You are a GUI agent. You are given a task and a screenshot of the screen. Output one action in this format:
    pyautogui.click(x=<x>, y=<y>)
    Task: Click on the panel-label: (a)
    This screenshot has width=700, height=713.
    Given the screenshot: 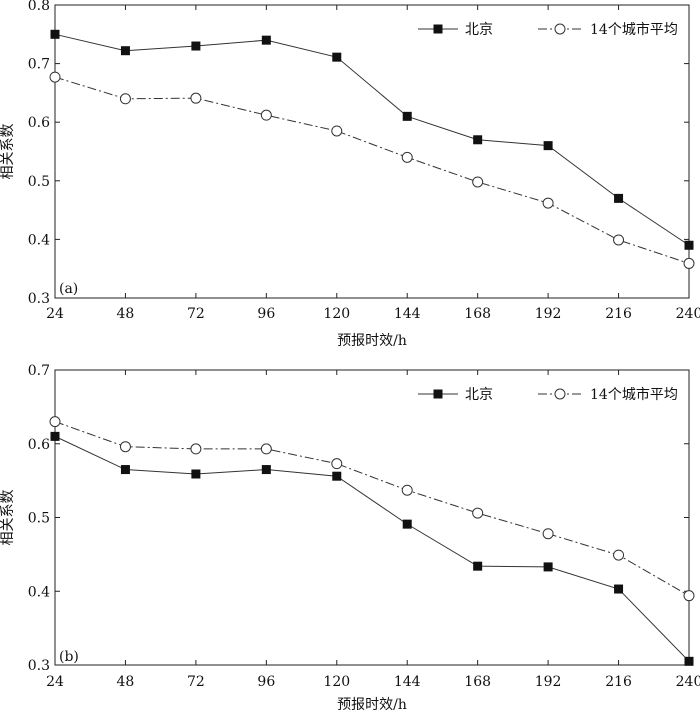 What is the action you would take?
    pyautogui.click(x=68, y=289)
    